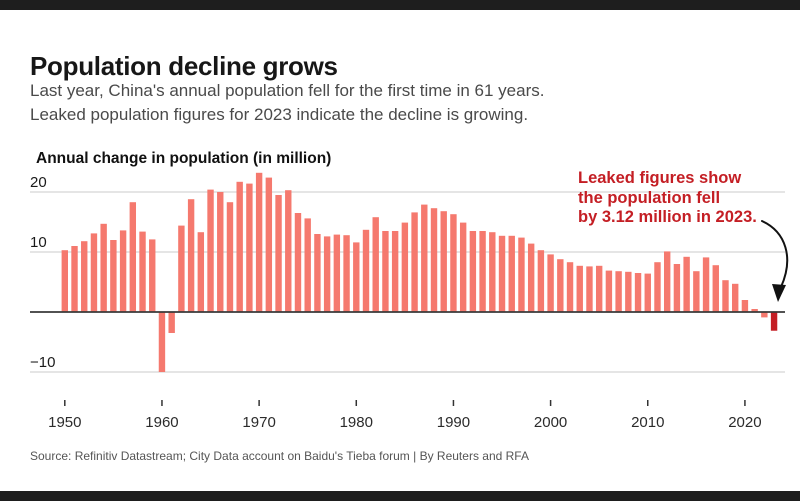 The height and width of the screenshot is (501, 800). What do you see at coordinates (414, 262) in the screenshot?
I see `bar-1986` at bounding box center [414, 262].